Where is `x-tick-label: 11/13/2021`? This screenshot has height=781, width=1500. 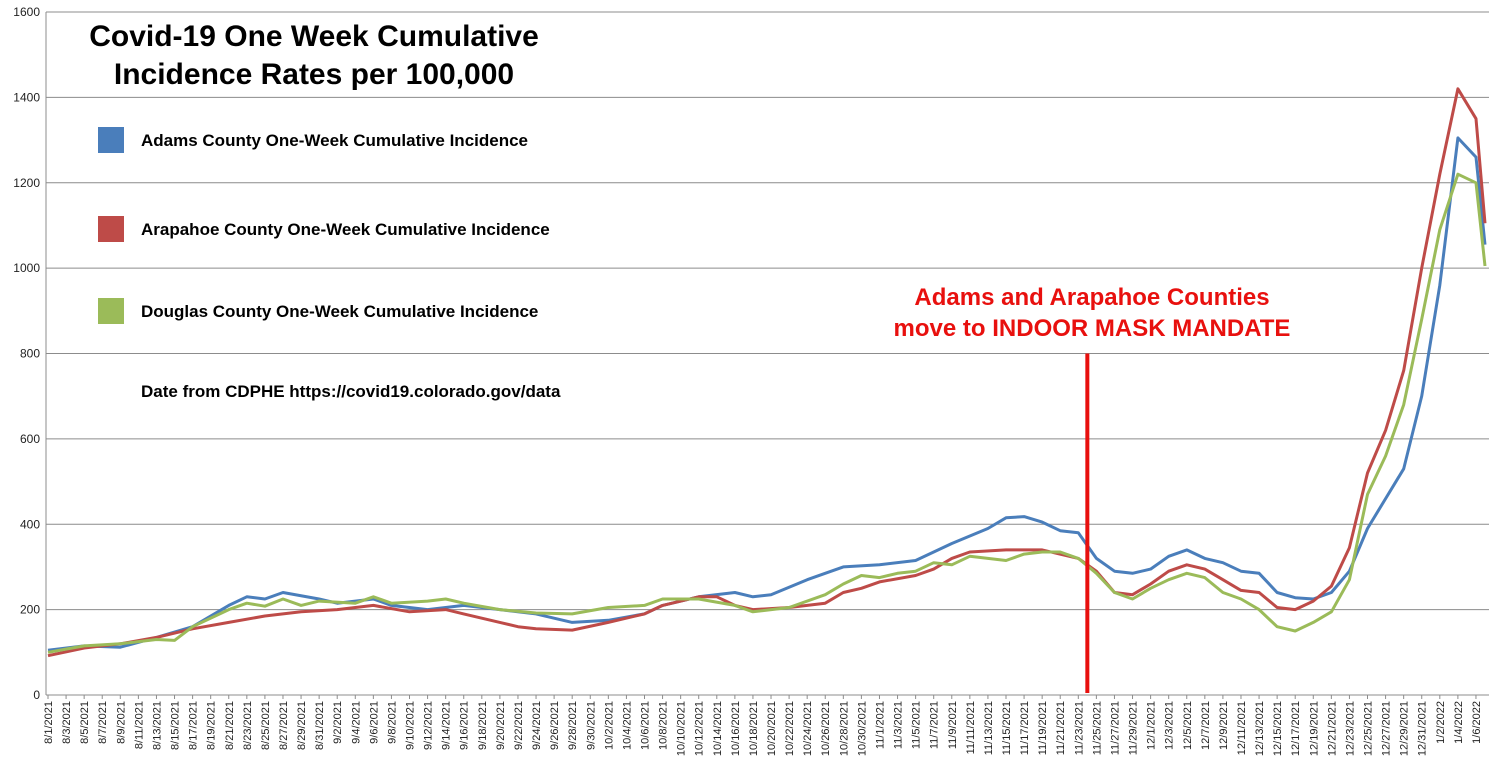
x-tick-label: 11/13/2021 is located at coordinates (989, 728).